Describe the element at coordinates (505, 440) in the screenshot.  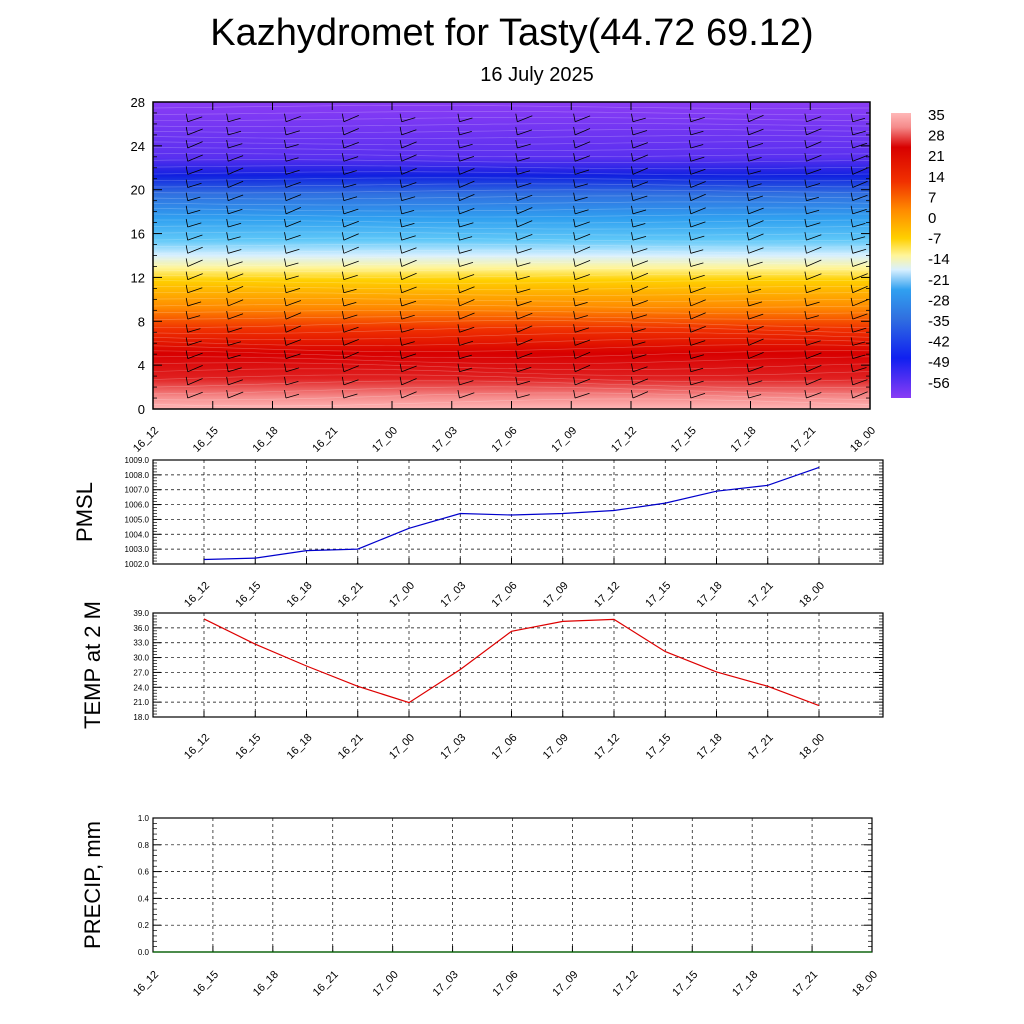
I see `x-tick-label: 17_06` at that location.